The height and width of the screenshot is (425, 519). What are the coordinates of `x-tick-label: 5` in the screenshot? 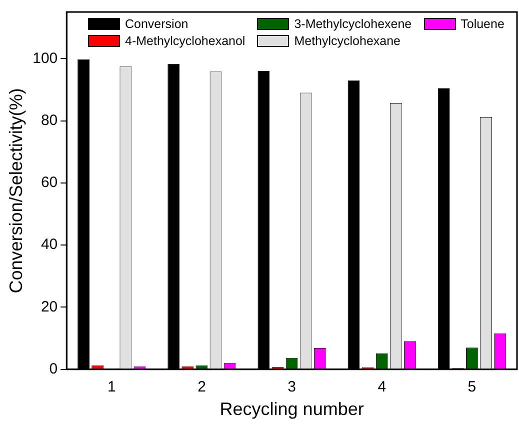 It's located at (472, 387).